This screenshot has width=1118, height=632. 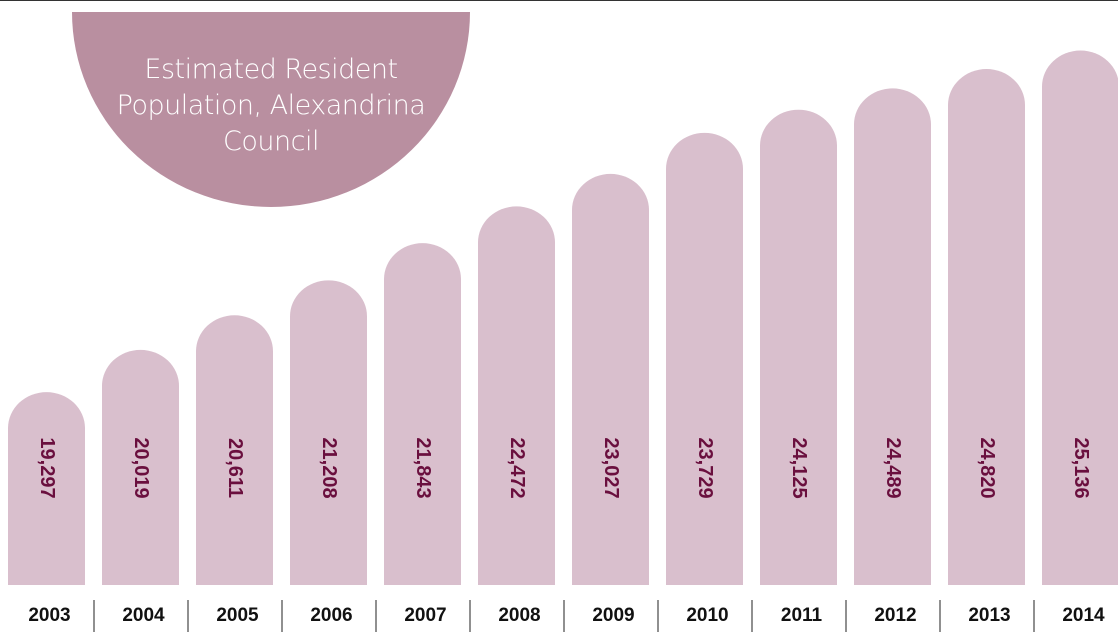 I want to click on value-label: 19,297, so click(x=47, y=467).